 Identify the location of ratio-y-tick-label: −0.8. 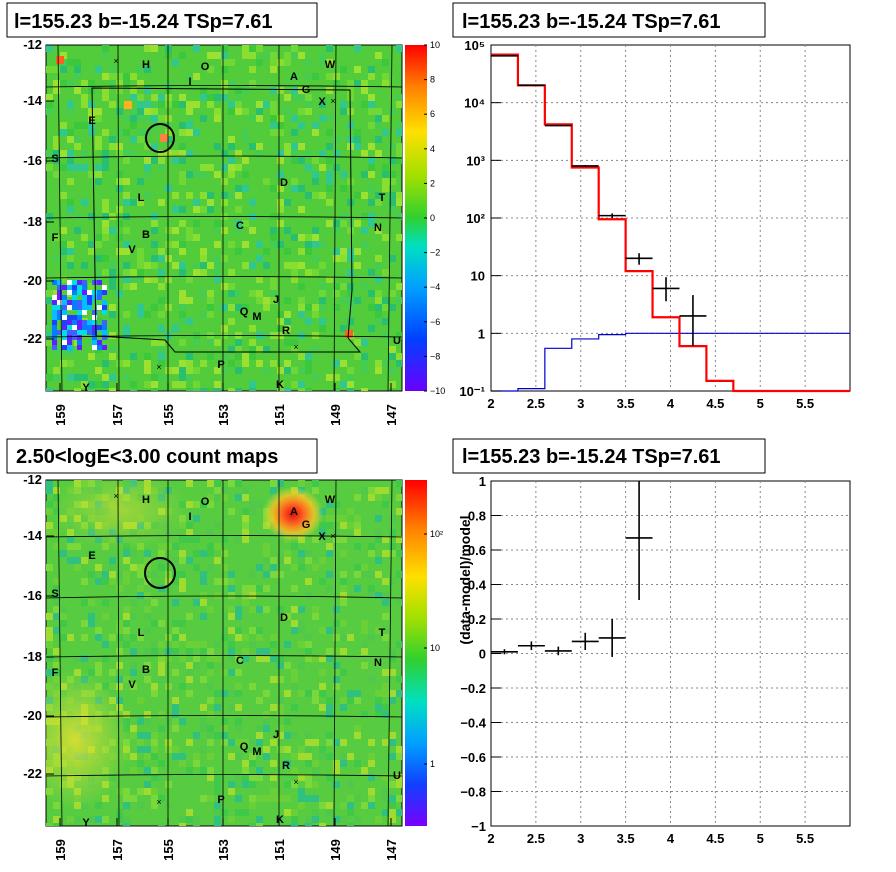
(473, 792).